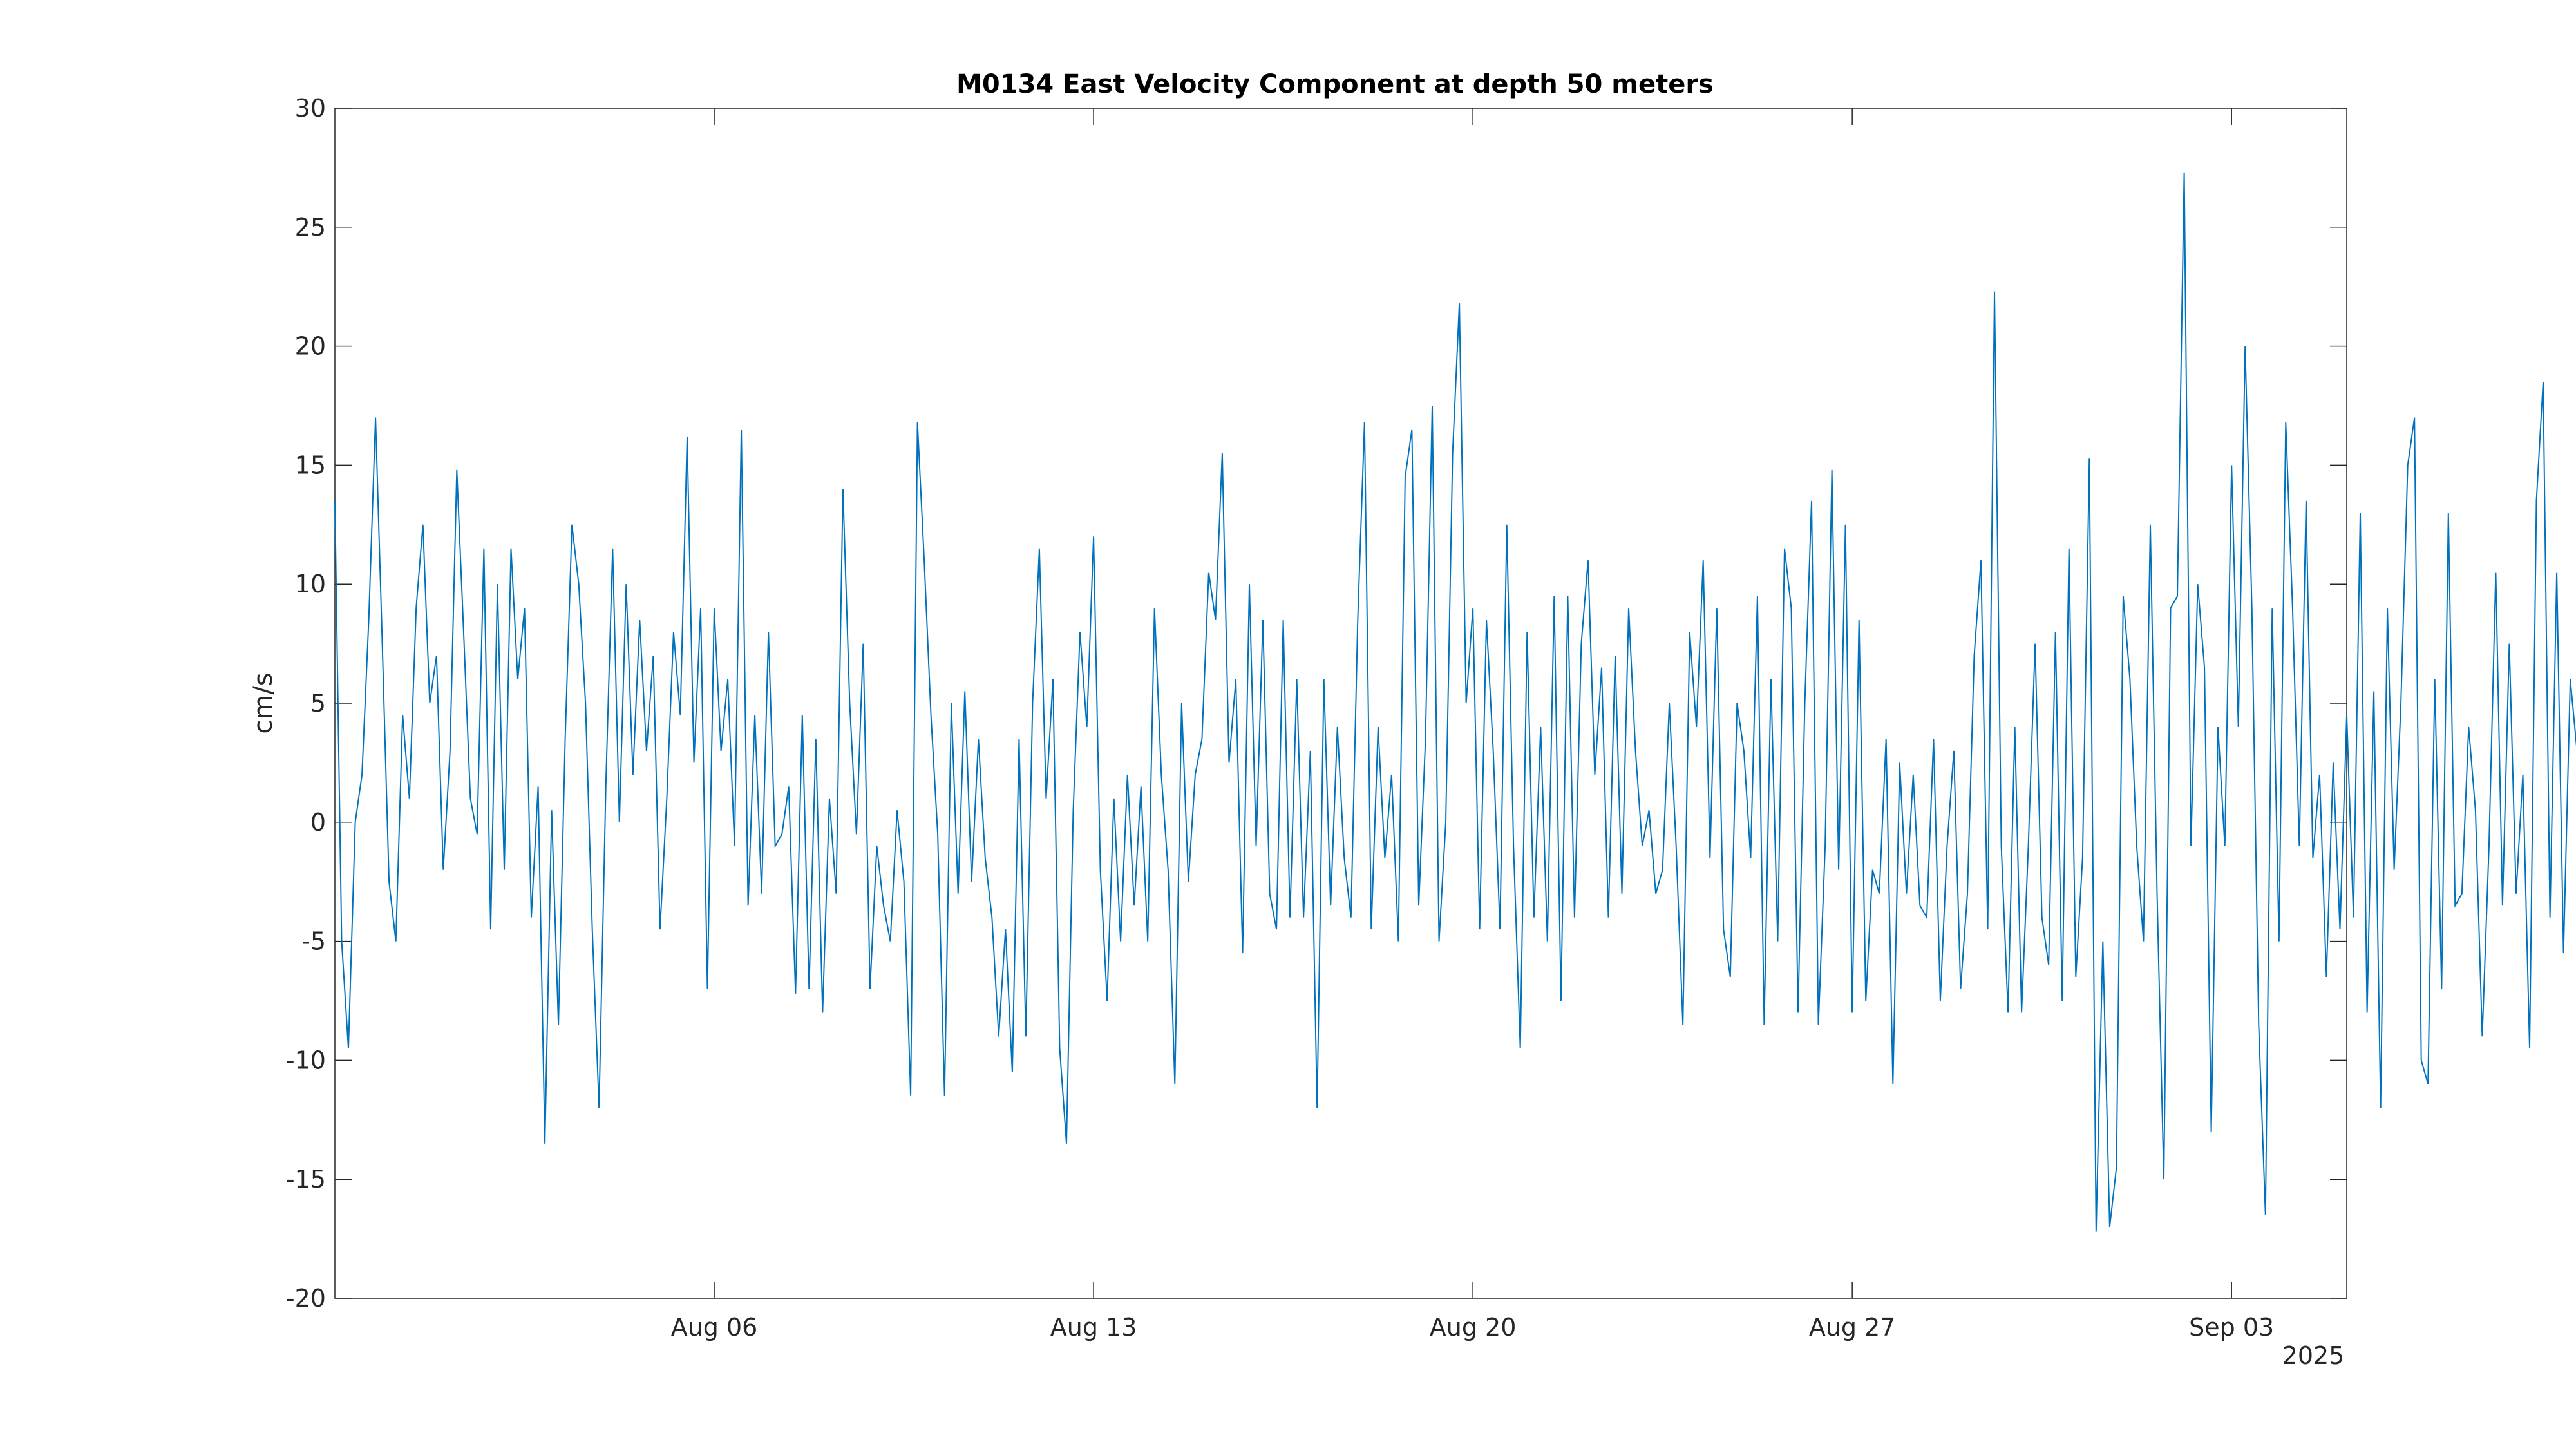  I want to click on y-tick-label: -5, so click(313, 942).